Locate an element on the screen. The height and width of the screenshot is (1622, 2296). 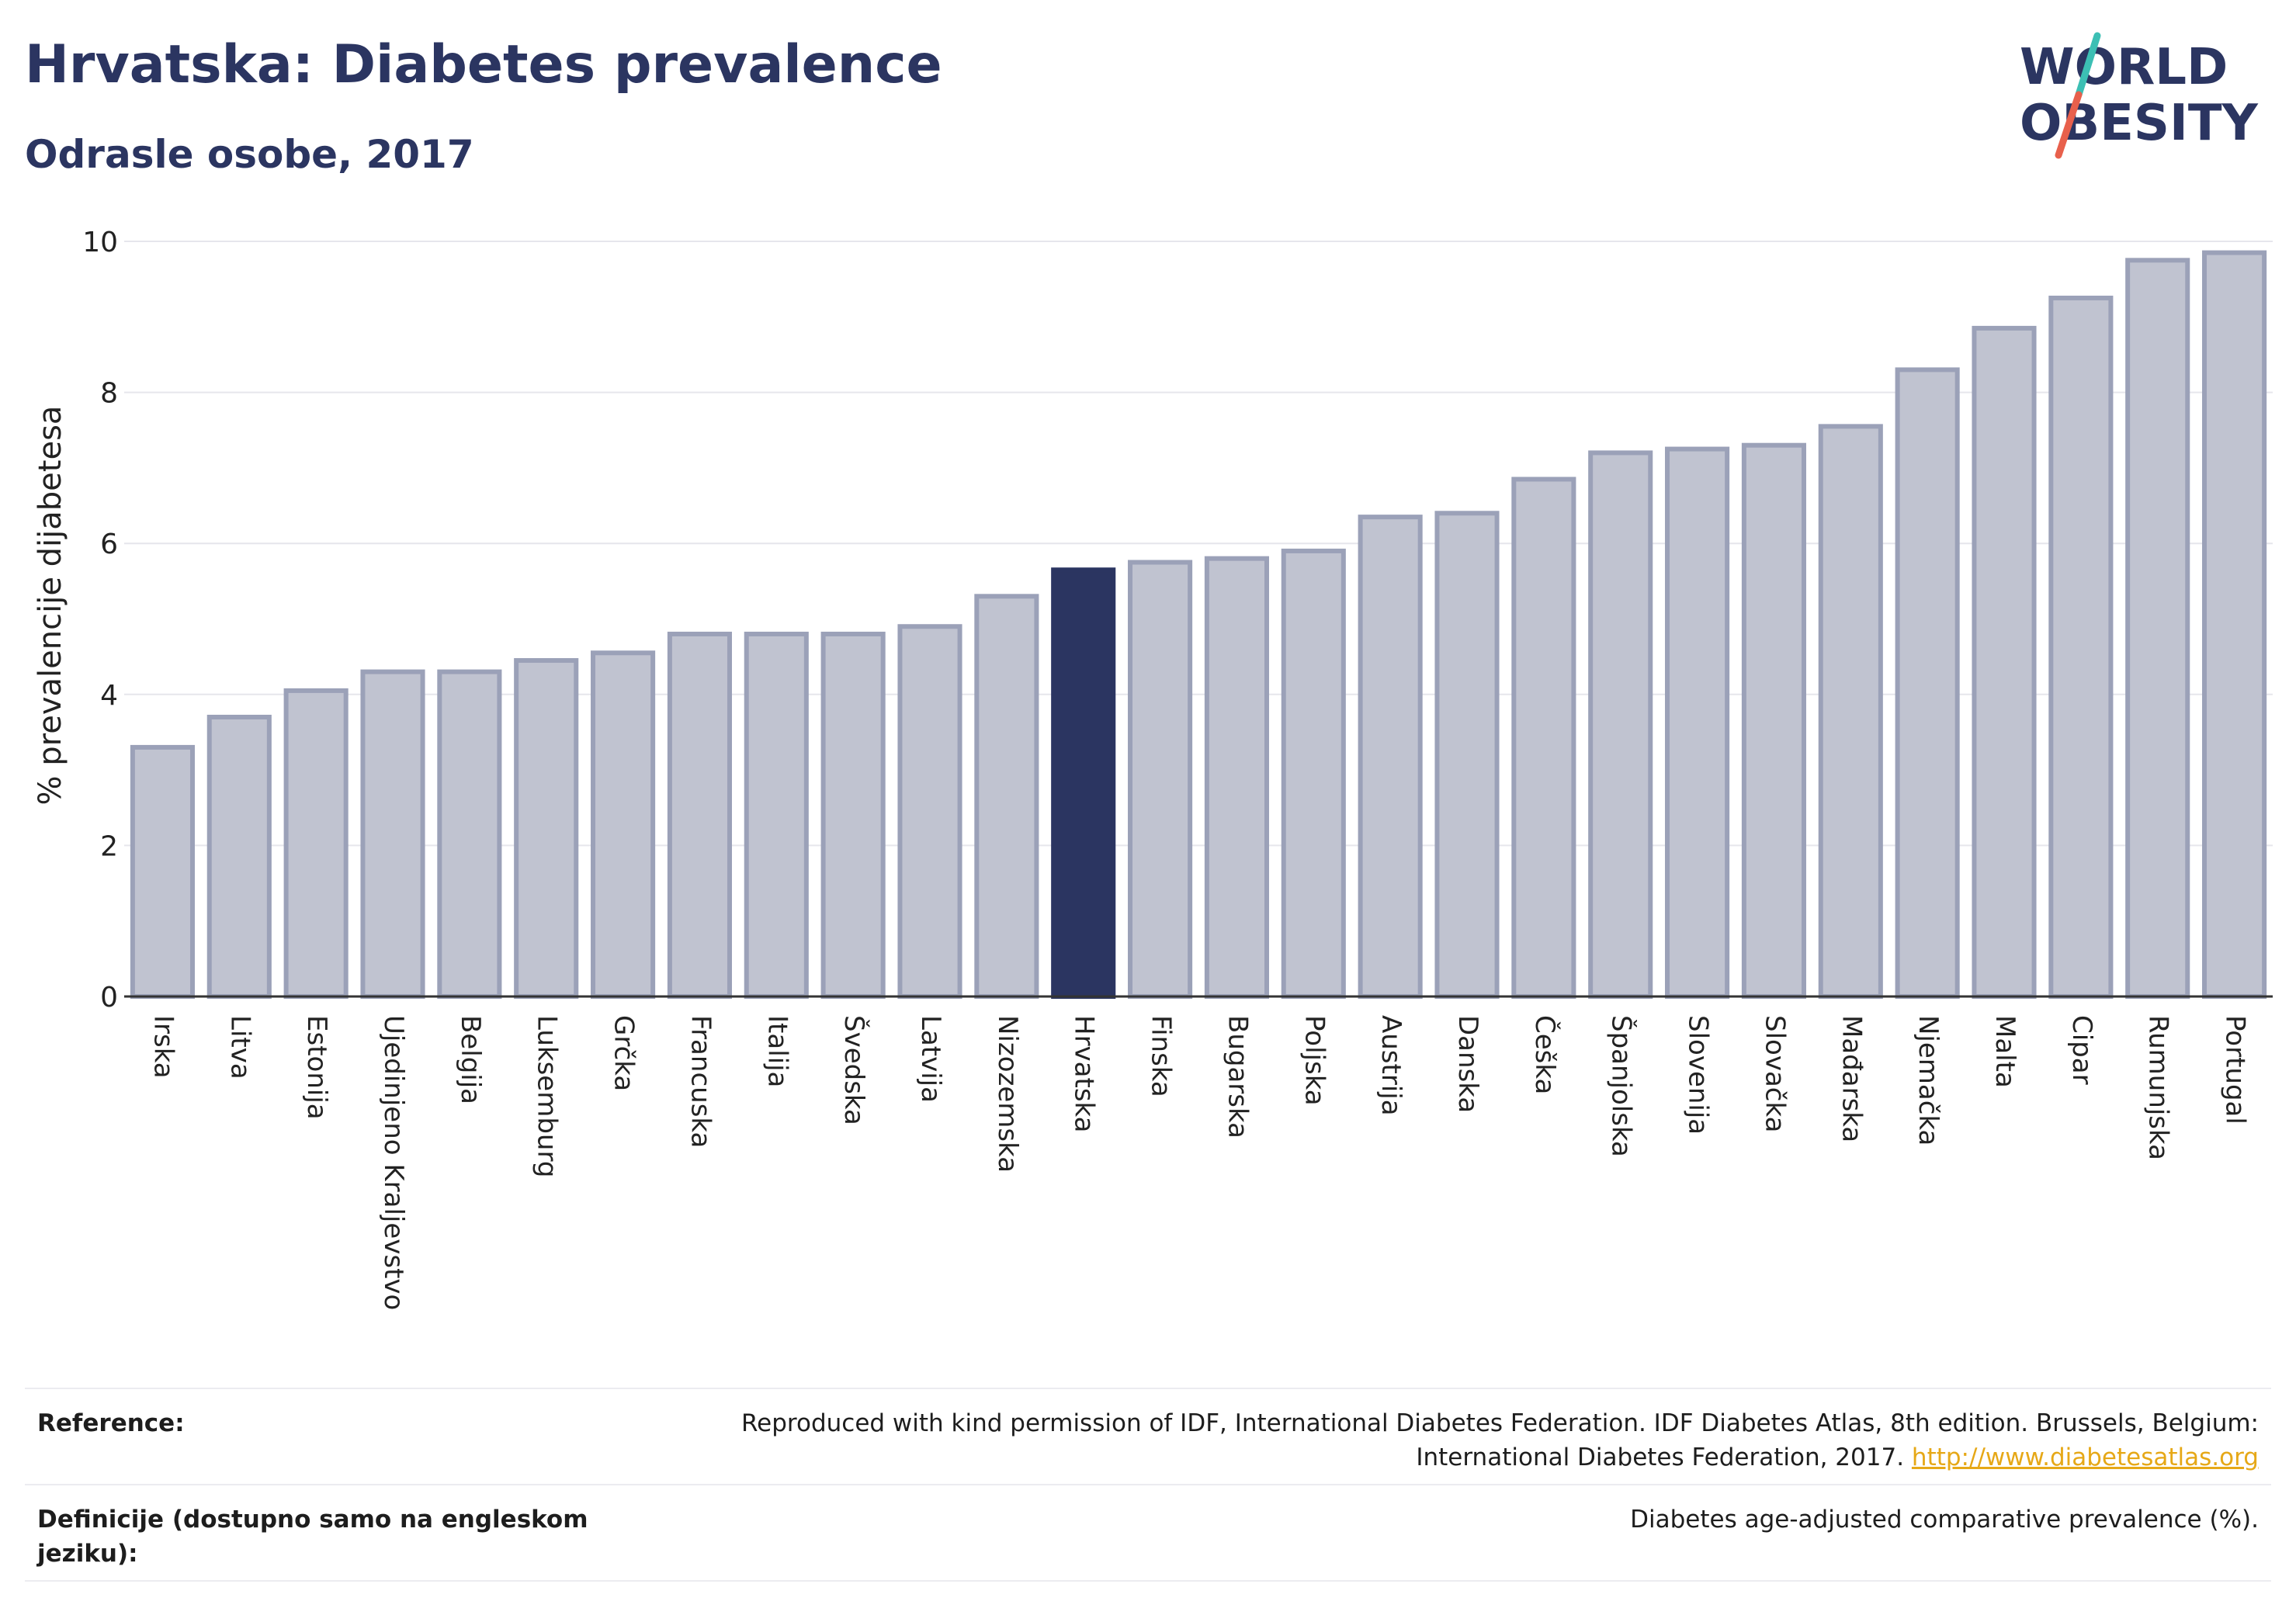
world-obesity-logo: WORLD OBESITY is located at coordinates (2139, 95).